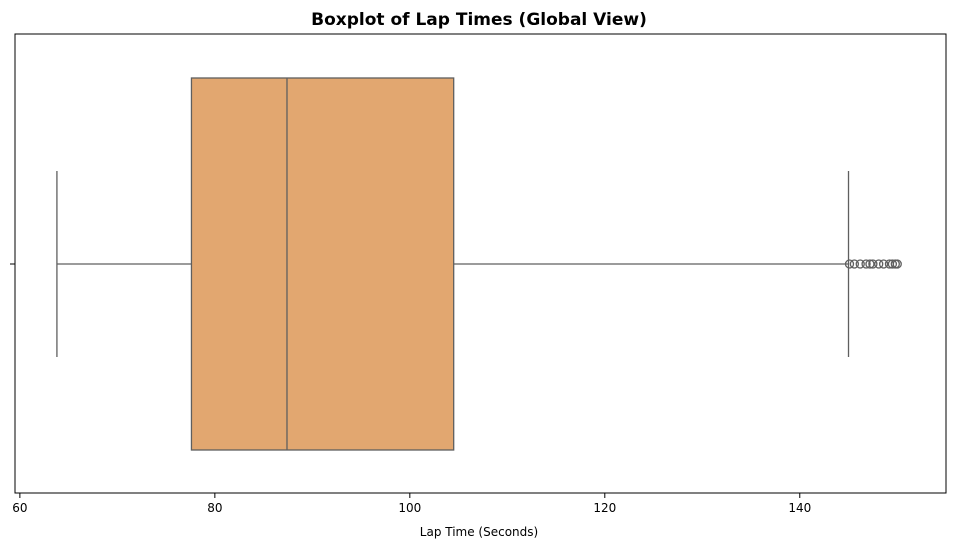 The height and width of the screenshot is (548, 954). Describe the element at coordinates (214, 508) in the screenshot. I see `x-tick-label: 80` at that location.